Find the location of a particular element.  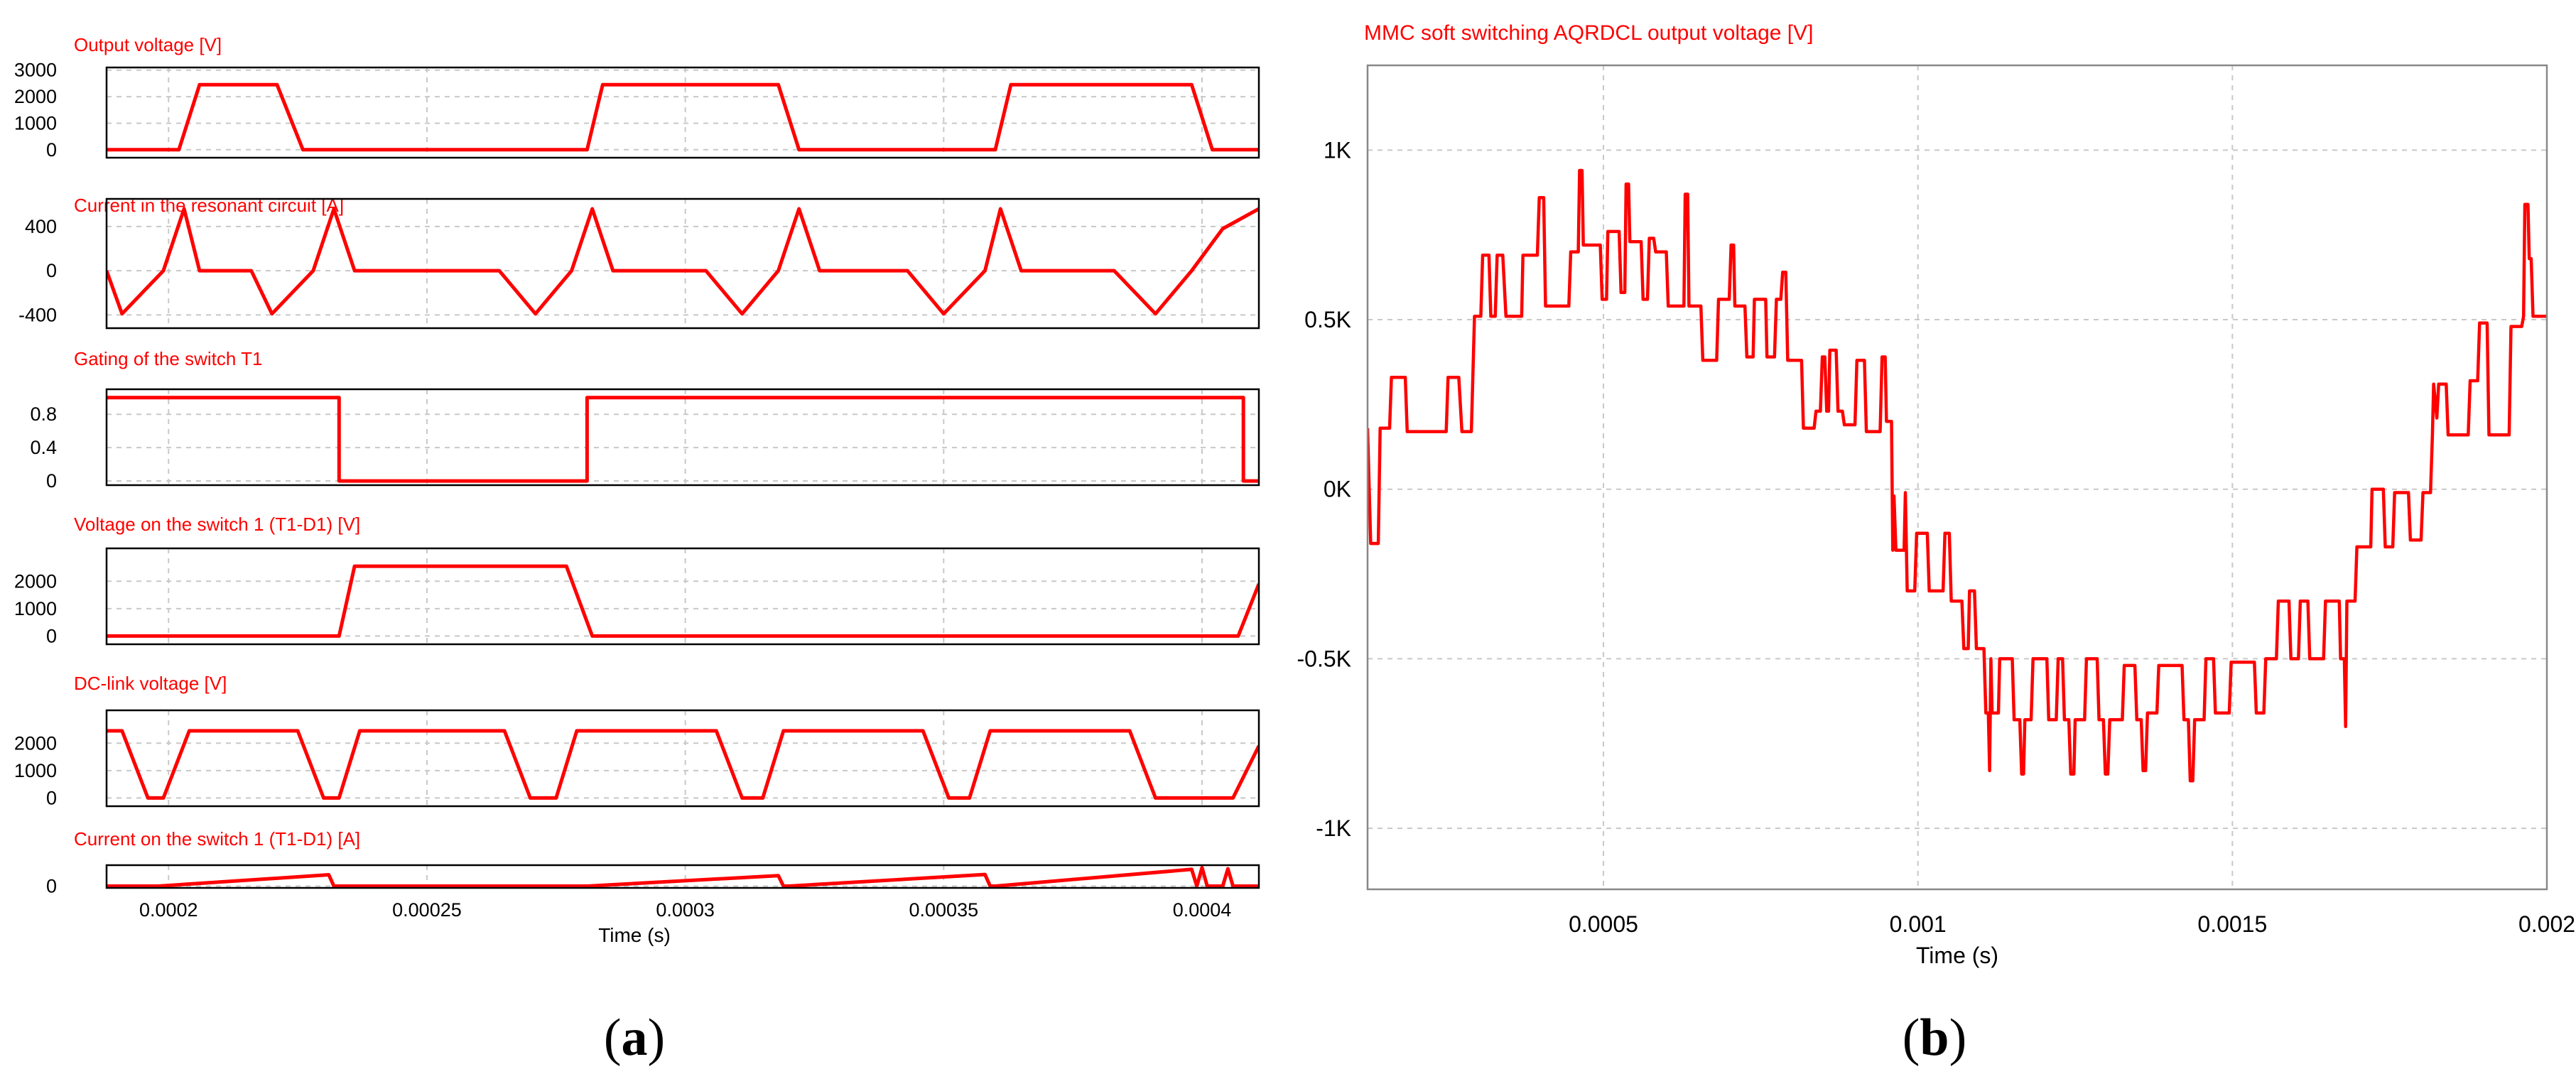

x-tick-label: 0.0005 is located at coordinates (1603, 924).